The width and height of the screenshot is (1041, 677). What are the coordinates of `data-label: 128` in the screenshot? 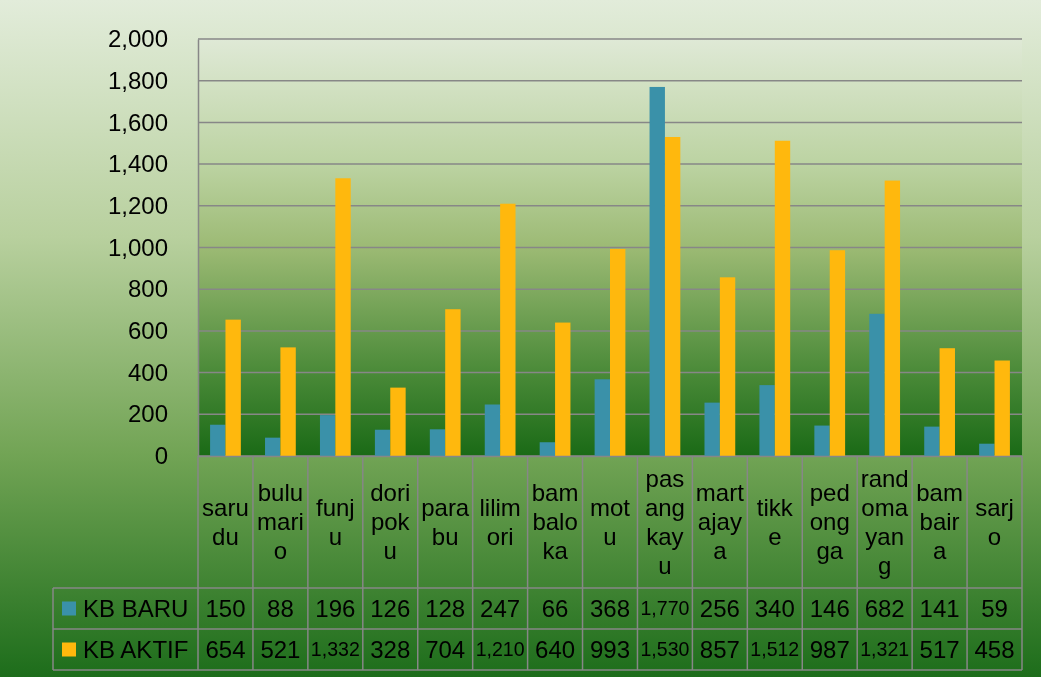 It's located at (445, 608).